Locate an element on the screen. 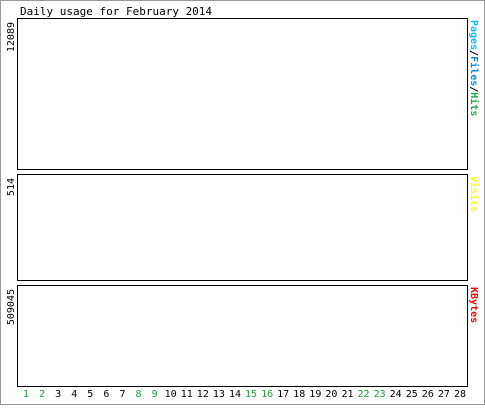  day-label-6: 6 is located at coordinates (106, 394).